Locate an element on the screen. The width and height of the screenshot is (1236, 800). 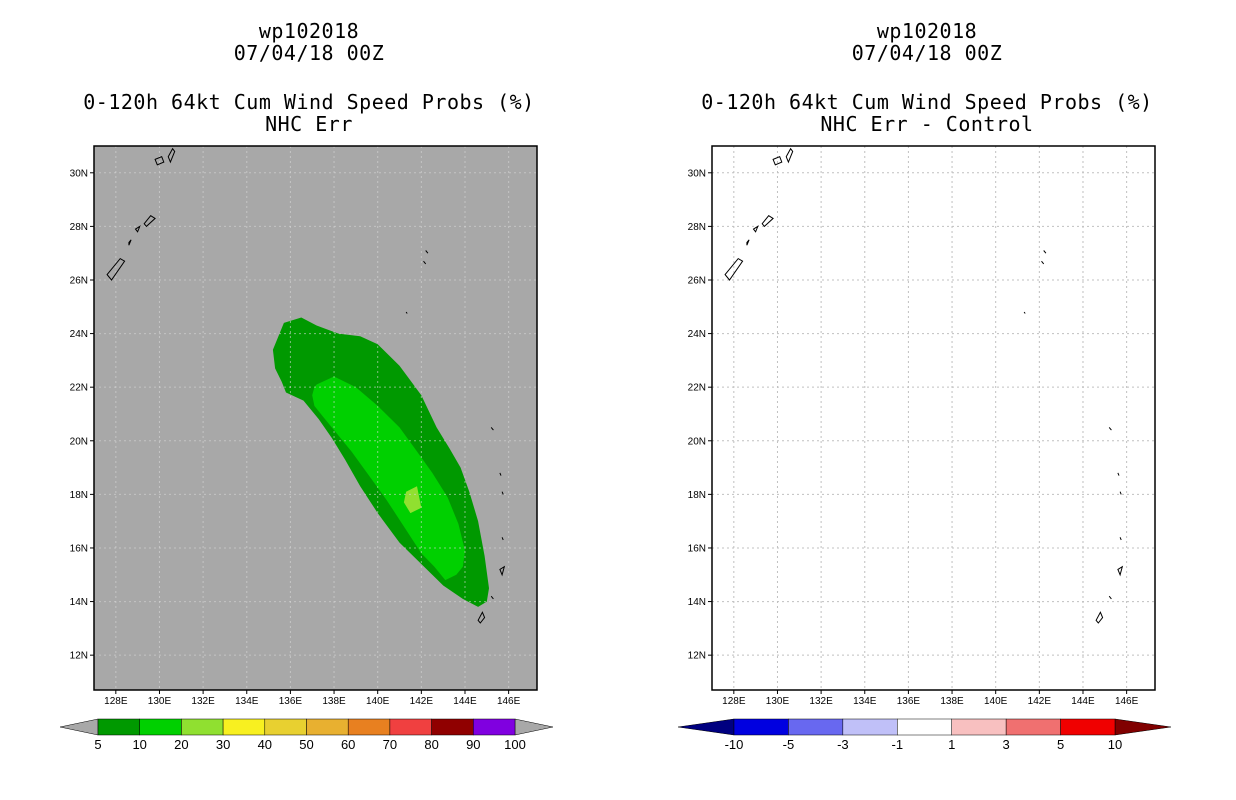
y-tick-label: 26N is located at coordinates (697, 280).